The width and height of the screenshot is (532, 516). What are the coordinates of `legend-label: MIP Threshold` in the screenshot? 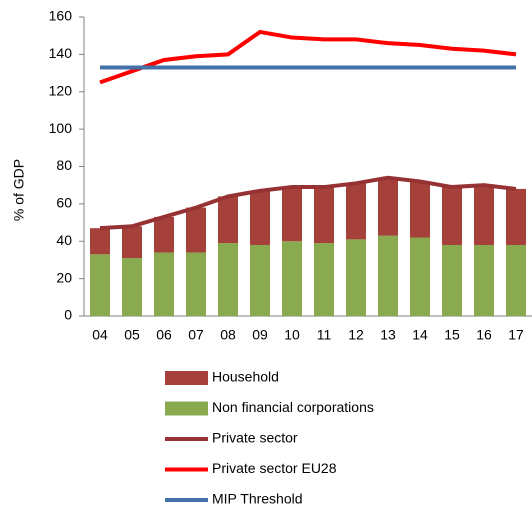 It's located at (257, 499).